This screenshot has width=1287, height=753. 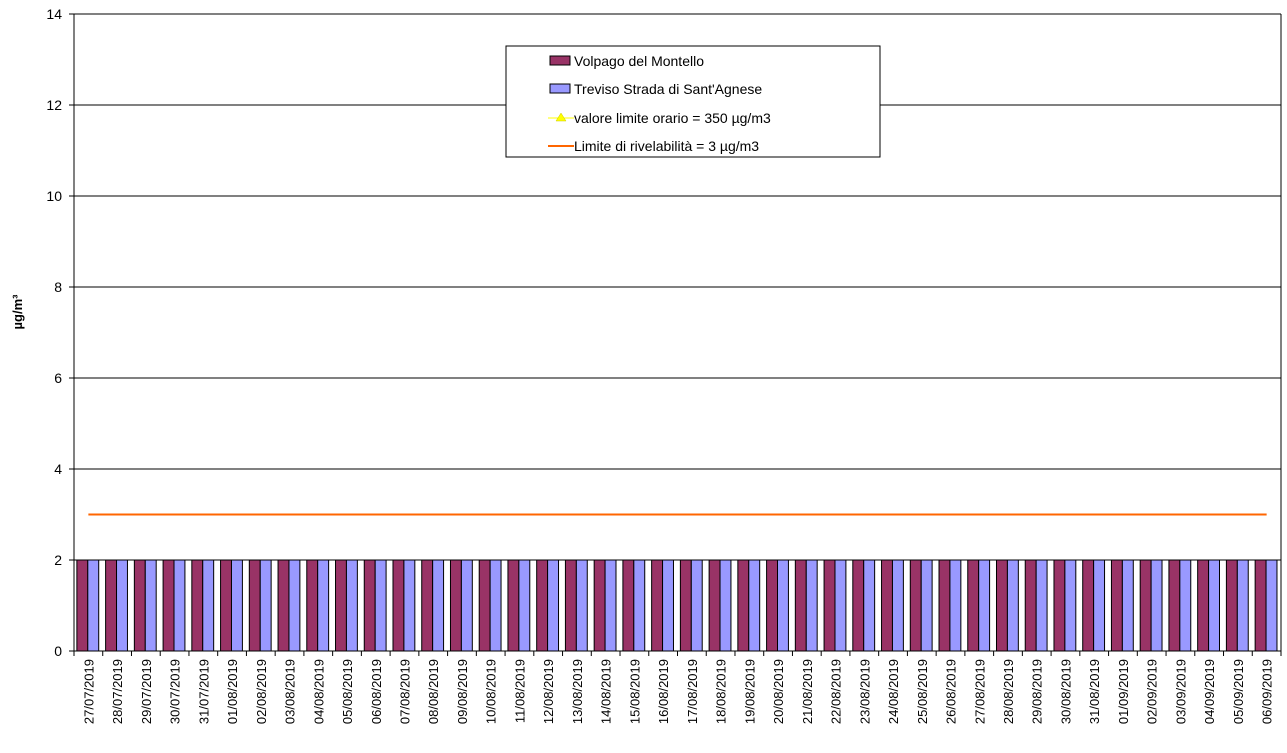 What do you see at coordinates (561, 117) in the screenshot?
I see `legend-triangle-marker` at bounding box center [561, 117].